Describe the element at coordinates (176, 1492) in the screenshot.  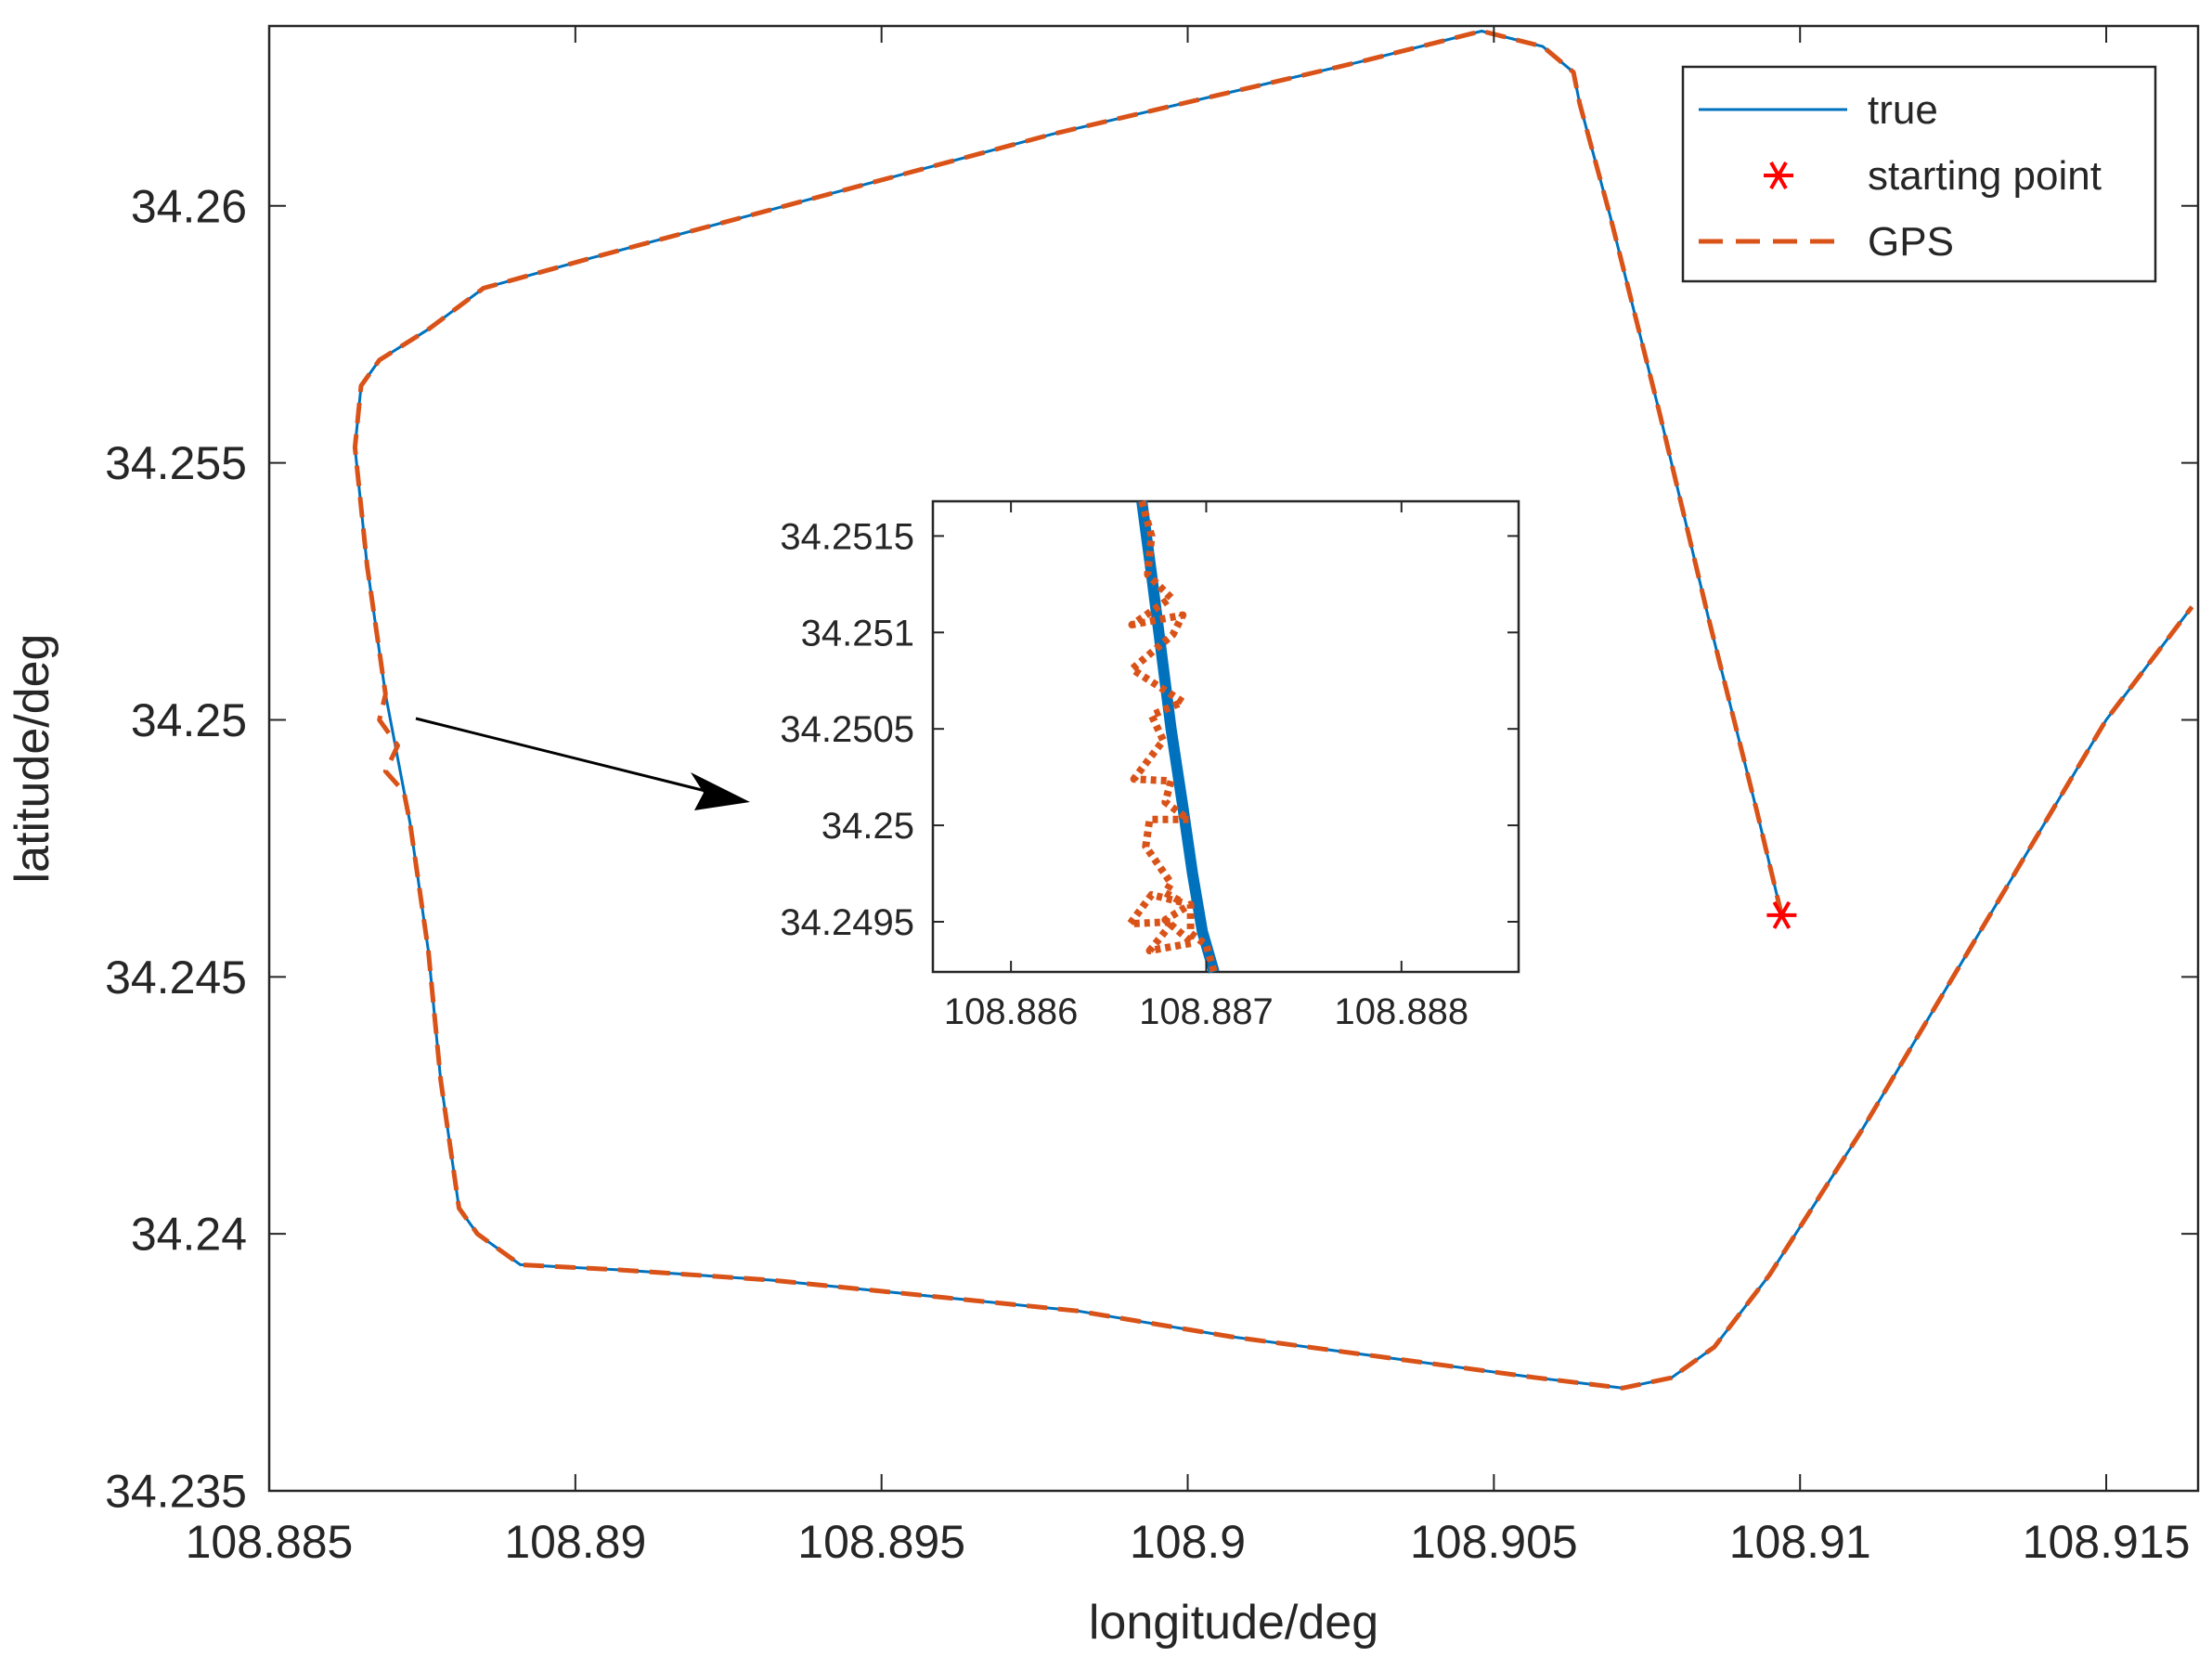
I see `main-y-tick-label: 34.235` at that location.